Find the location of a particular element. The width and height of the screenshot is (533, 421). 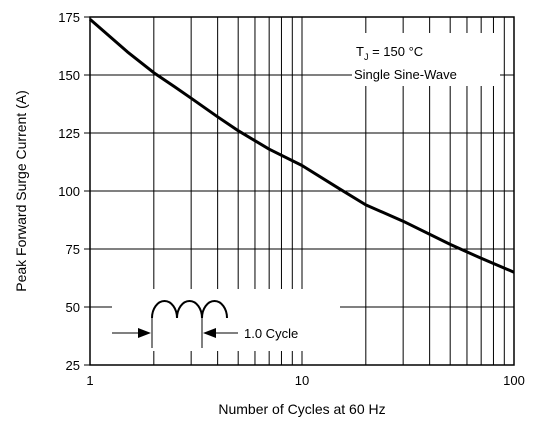

y-tick-label: 125 is located at coordinates (69, 133).